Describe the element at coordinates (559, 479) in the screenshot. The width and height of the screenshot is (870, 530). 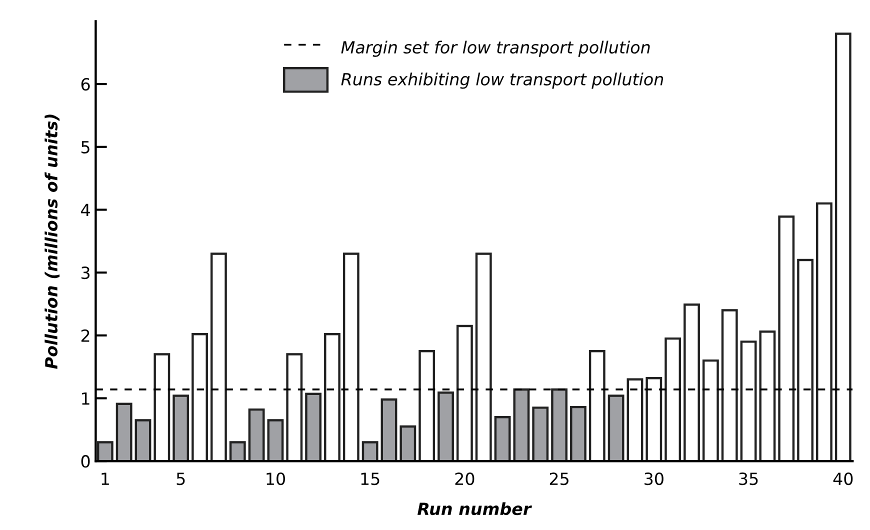
I see `x-tick-label: 25` at that location.